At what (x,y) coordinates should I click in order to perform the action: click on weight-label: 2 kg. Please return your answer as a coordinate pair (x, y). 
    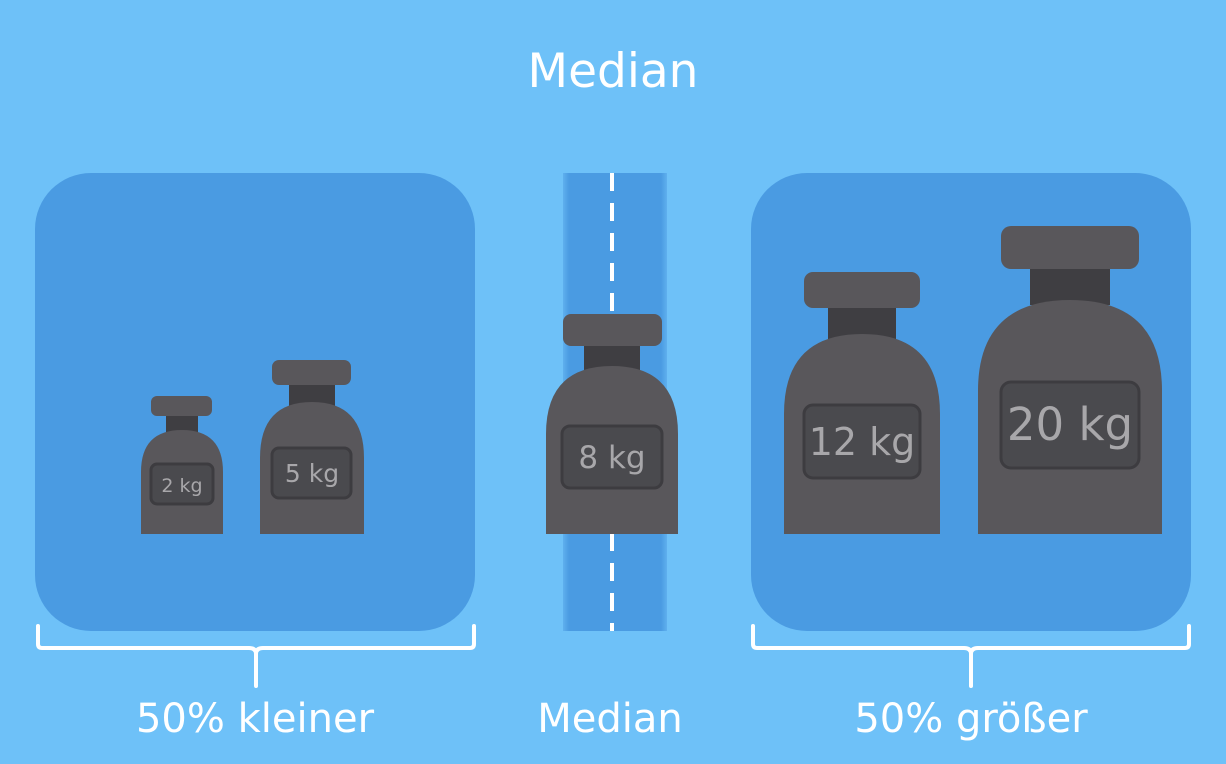
    Looking at the image, I should click on (181, 486).